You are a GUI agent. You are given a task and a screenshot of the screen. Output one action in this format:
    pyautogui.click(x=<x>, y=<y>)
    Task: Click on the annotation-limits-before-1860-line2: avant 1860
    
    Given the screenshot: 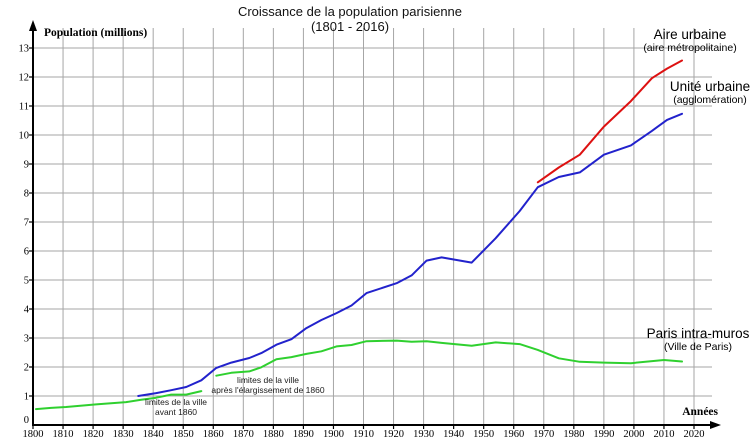 What is the action you would take?
    pyautogui.click(x=176, y=411)
    